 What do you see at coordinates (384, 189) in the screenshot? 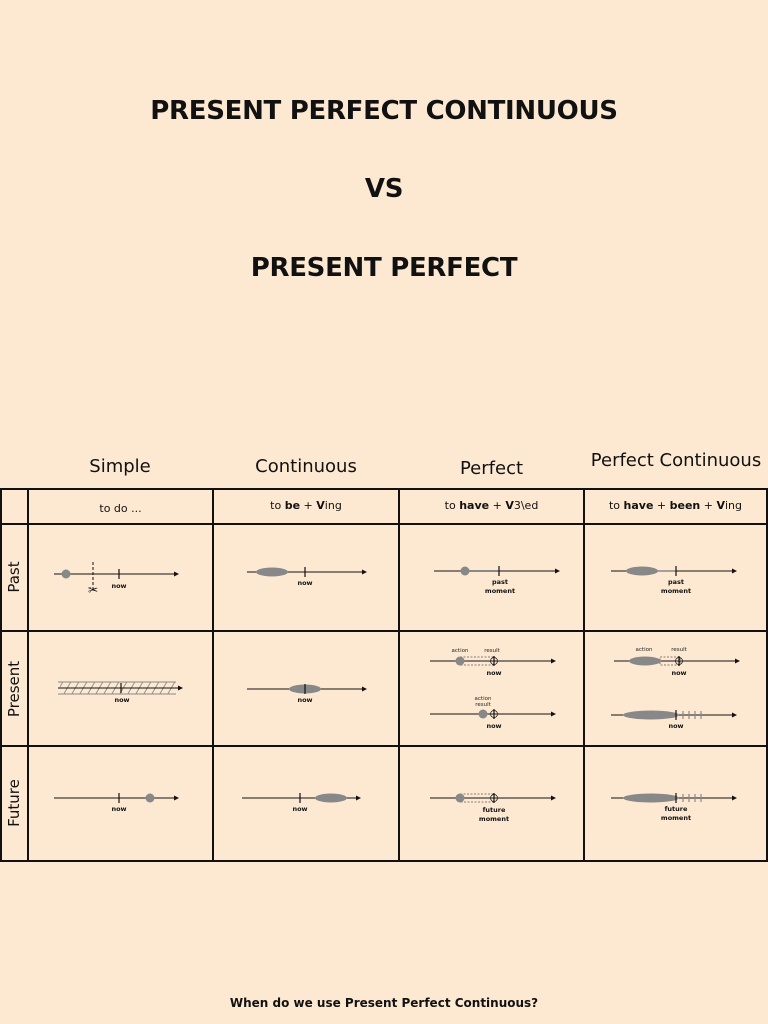
I see `title-line-2: VS` at bounding box center [384, 189].